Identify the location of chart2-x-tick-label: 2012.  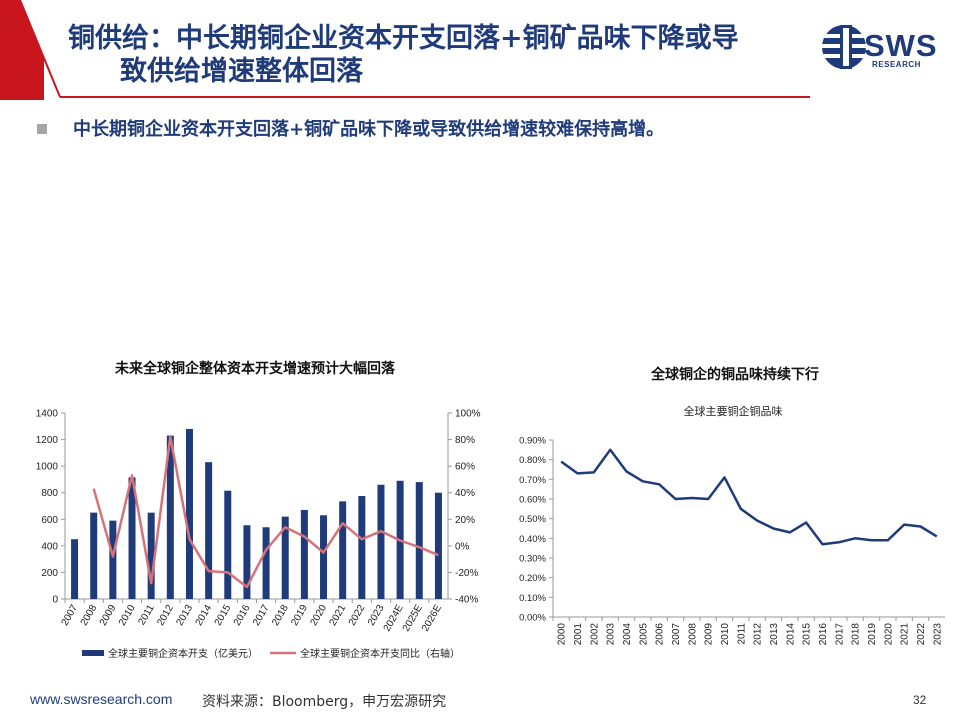
(758, 634).